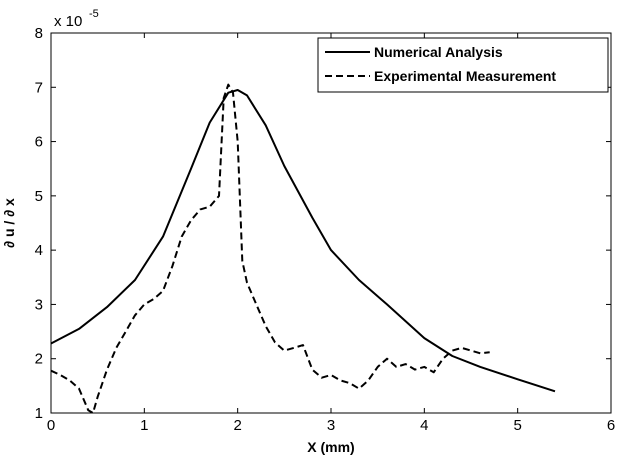  I want to click on legend-box, so click(463, 65).